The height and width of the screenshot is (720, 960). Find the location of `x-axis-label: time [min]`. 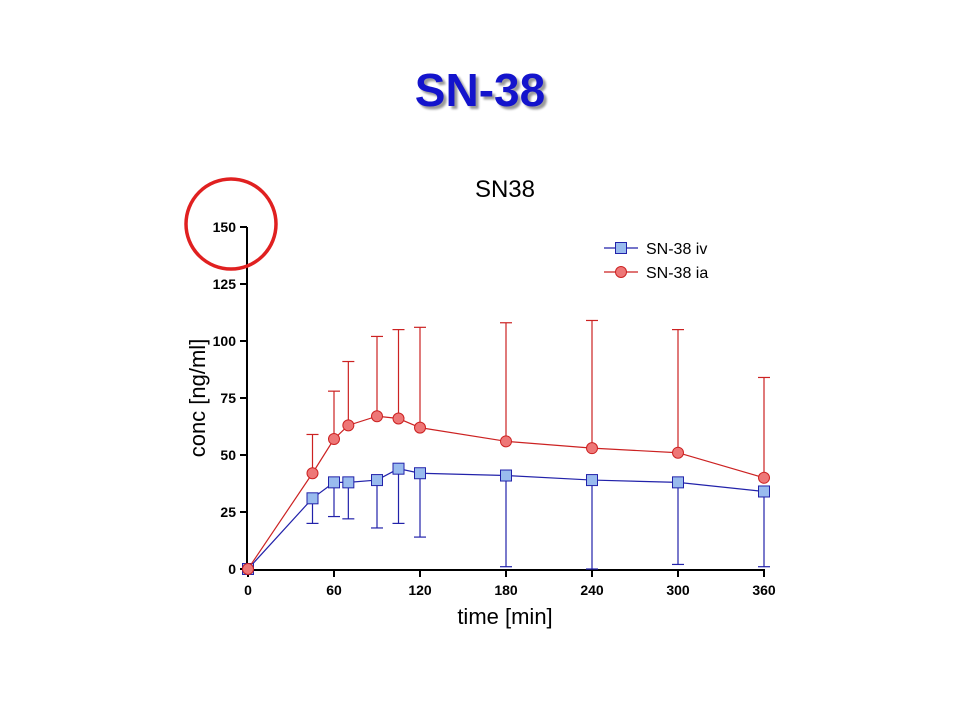

x-axis-label: time [min] is located at coordinates (504, 616).